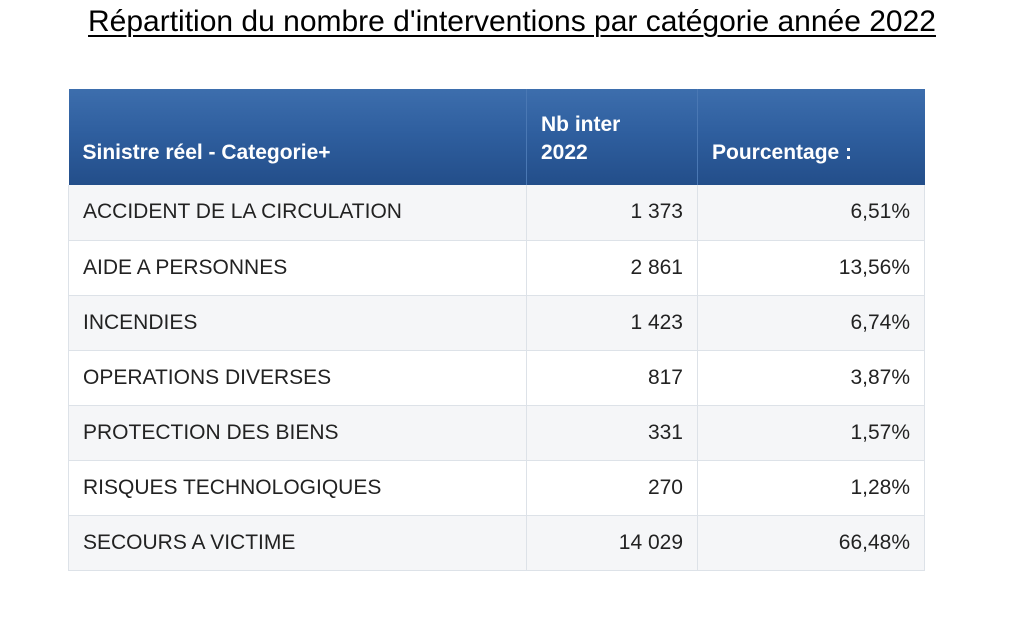 The width and height of the screenshot is (1024, 634). I want to click on header-category: Sinistre réel - Categorie+, so click(297, 137).